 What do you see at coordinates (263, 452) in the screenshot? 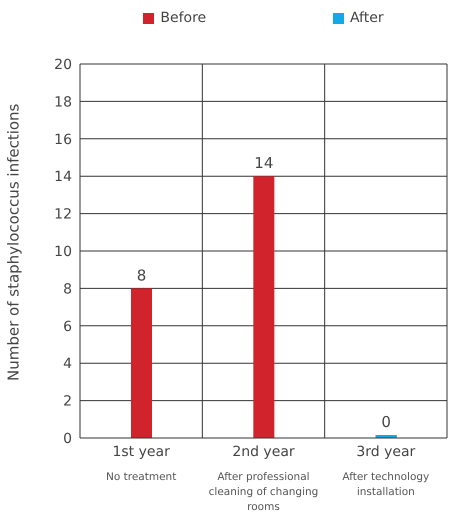
I see `x-tick-label: 2nd year` at bounding box center [263, 452].